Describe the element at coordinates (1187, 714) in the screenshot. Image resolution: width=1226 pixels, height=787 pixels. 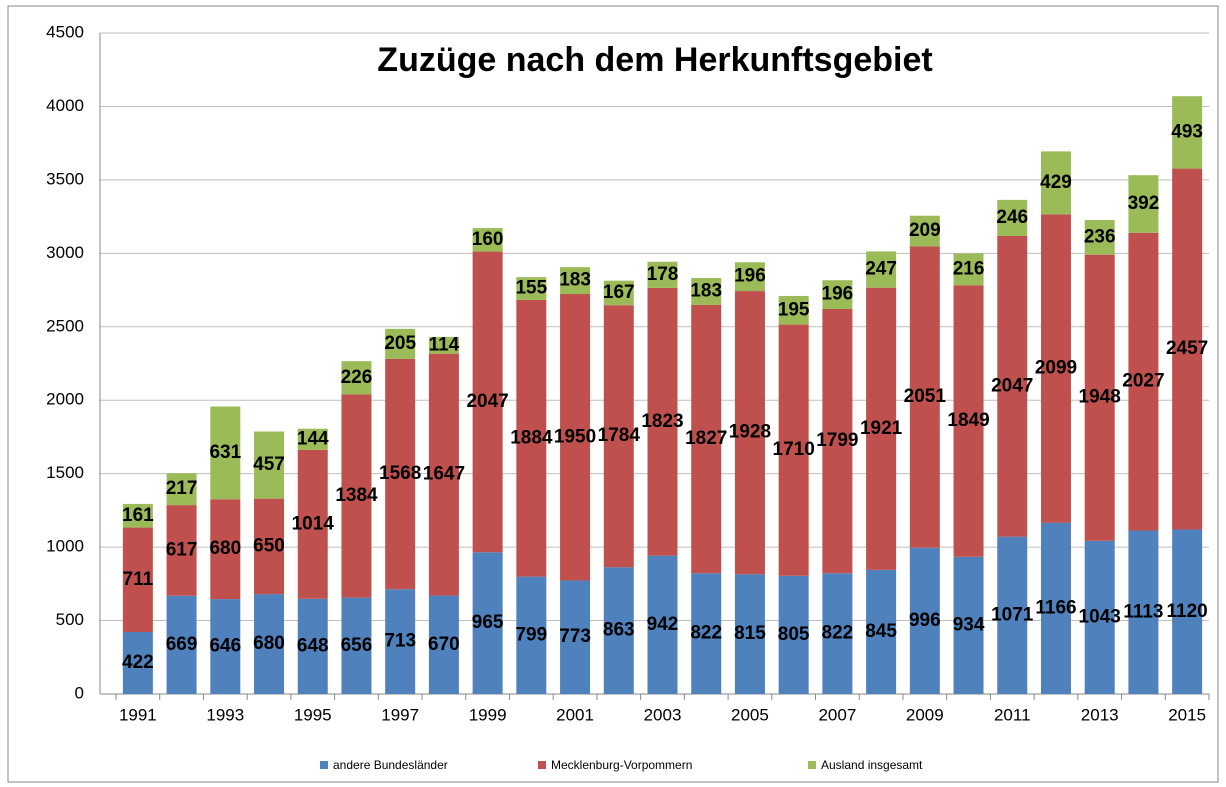
I see `x-tick-label: 2015` at that location.